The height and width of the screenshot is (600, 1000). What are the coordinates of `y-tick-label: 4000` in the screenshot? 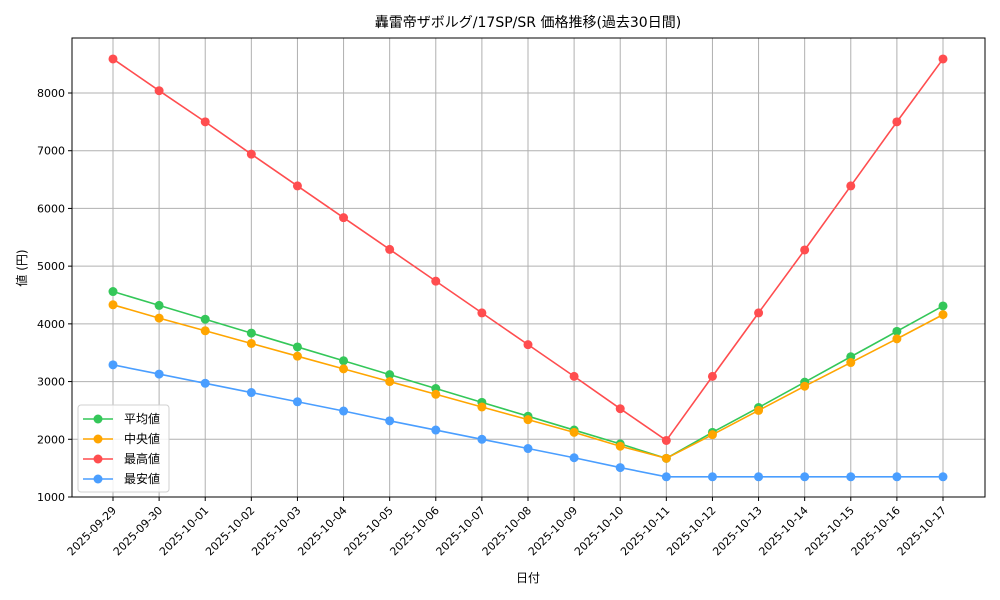 It's located at (51, 324).